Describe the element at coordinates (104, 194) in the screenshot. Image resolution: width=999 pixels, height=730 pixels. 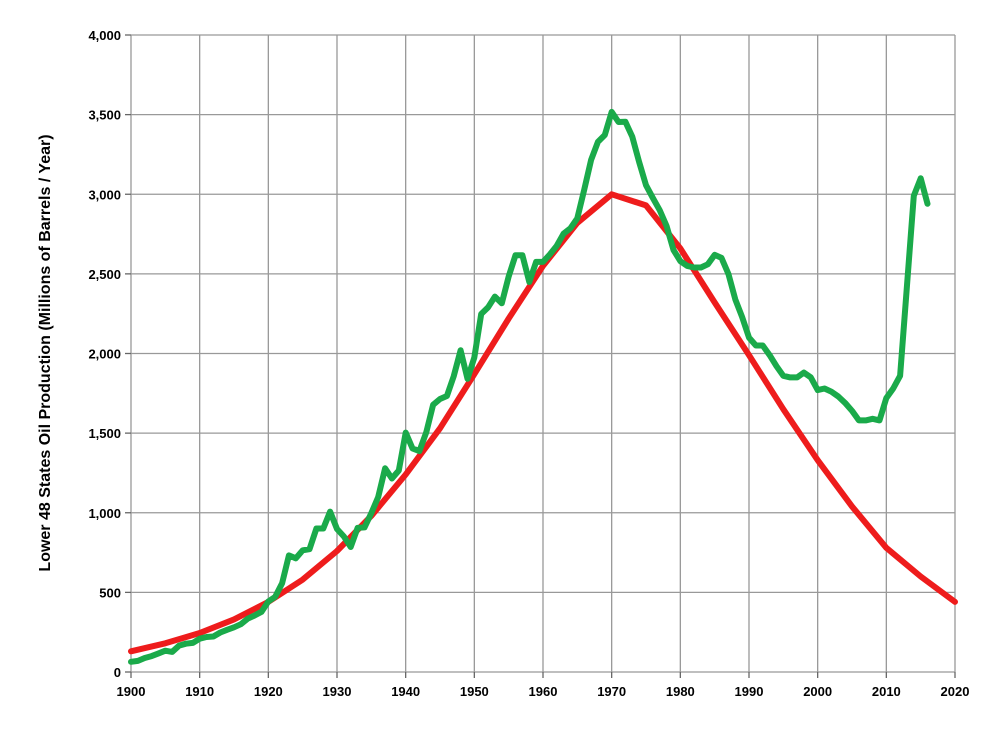
I see `y-tick-label: 3,000` at that location.